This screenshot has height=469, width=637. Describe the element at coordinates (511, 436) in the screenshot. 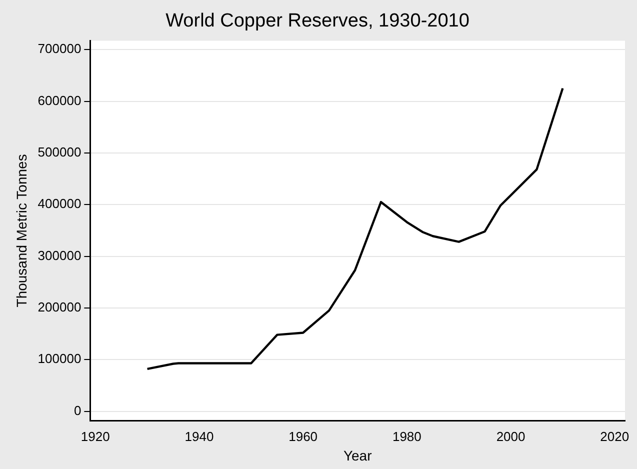

I see `x-tick-label: 2000` at that location.